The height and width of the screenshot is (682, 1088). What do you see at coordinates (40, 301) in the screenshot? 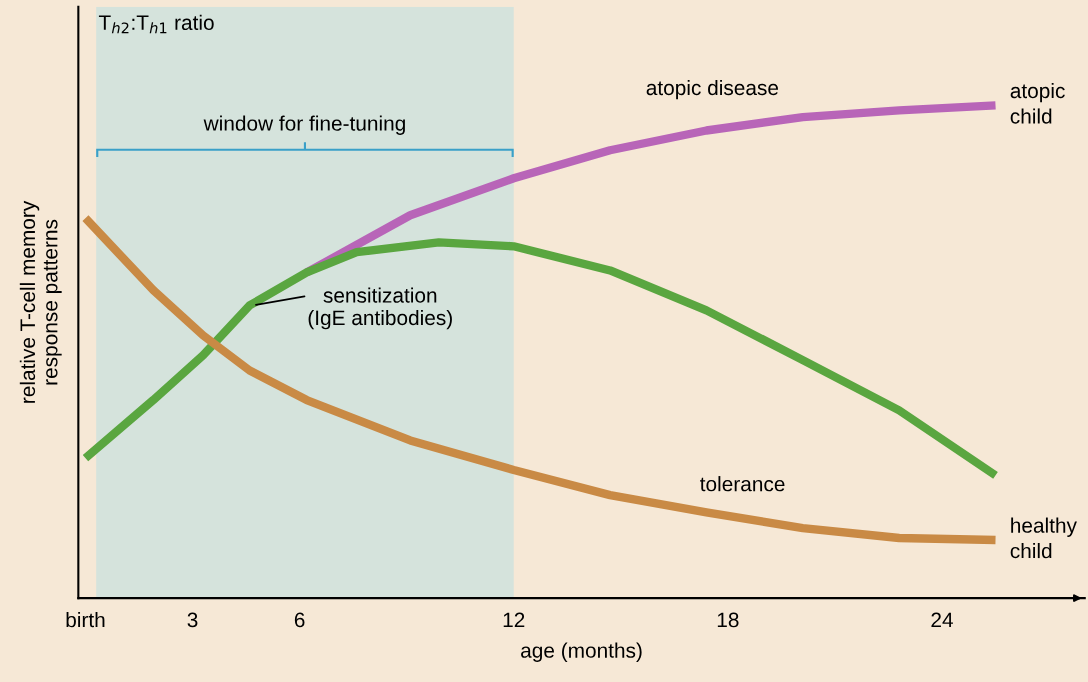
I see `y-axis-title: relative T-cell memory response patterns` at bounding box center [40, 301].